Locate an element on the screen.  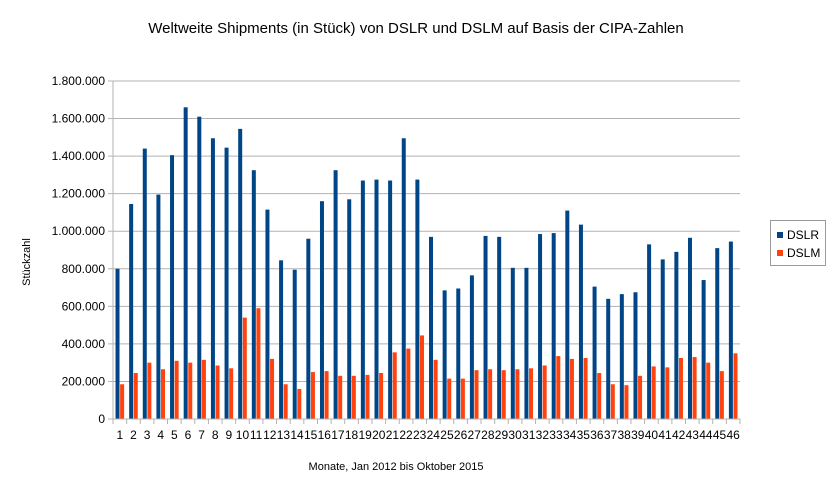
x-tick-label: 5 is located at coordinates (174, 435).